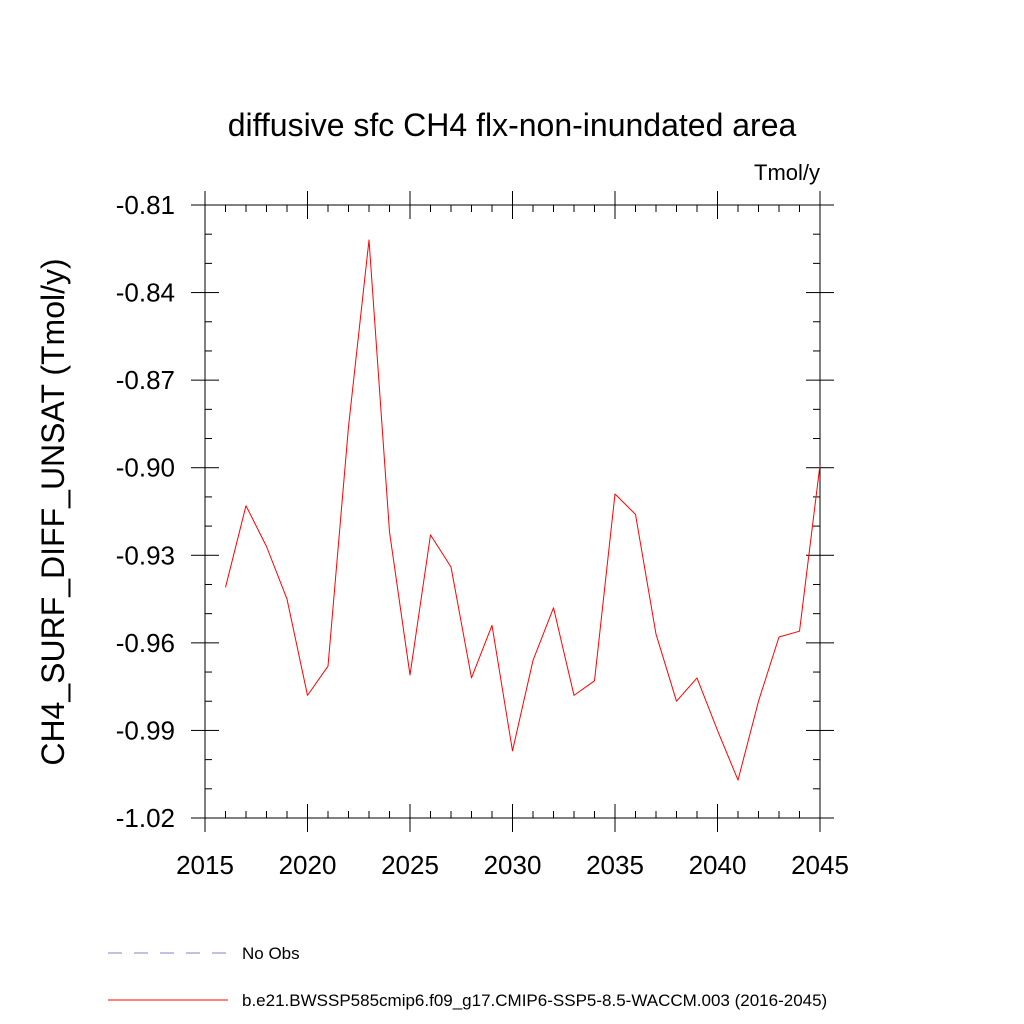 This screenshot has height=1024, width=1024. What do you see at coordinates (145, 380) in the screenshot?
I see `y-tick-label: -0.87` at bounding box center [145, 380].